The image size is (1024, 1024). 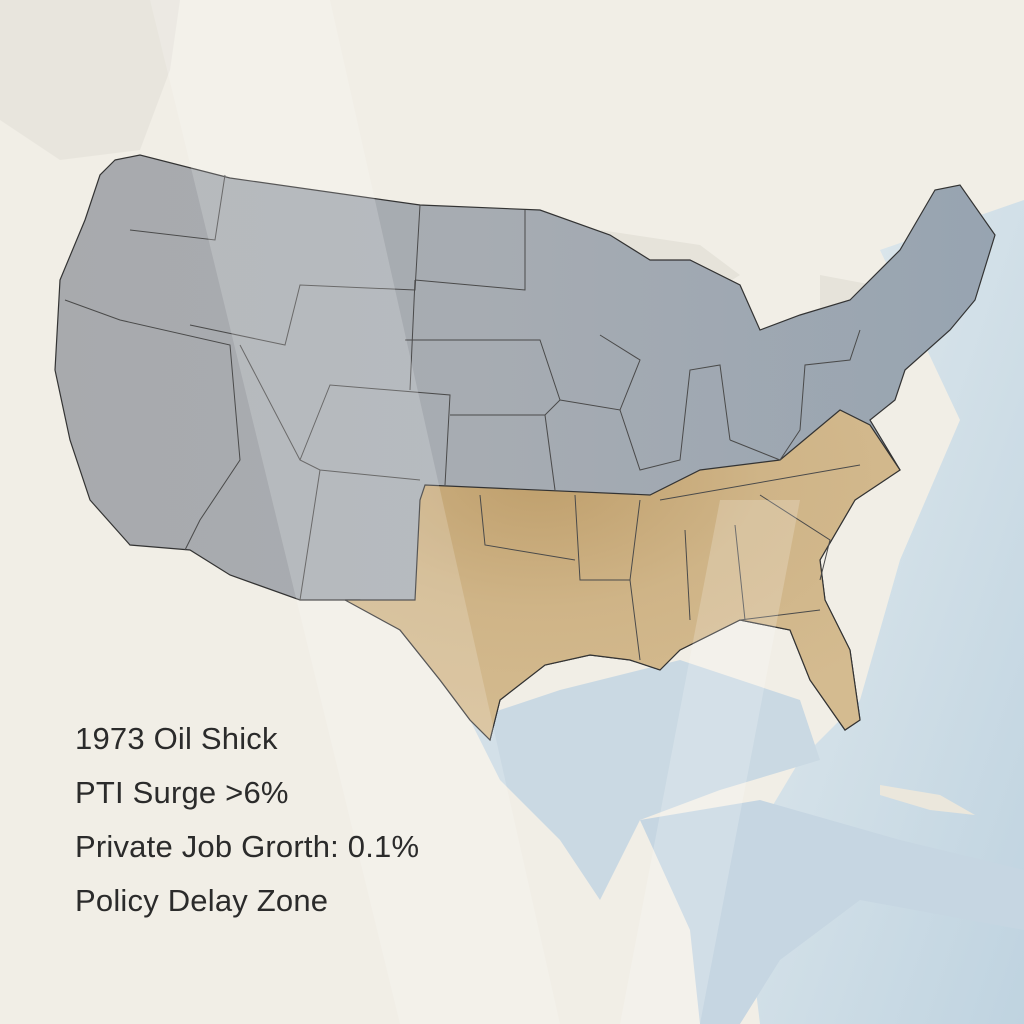 I want to click on annotation-pti-surge: PTI Surge >6%, so click(x=182, y=792).